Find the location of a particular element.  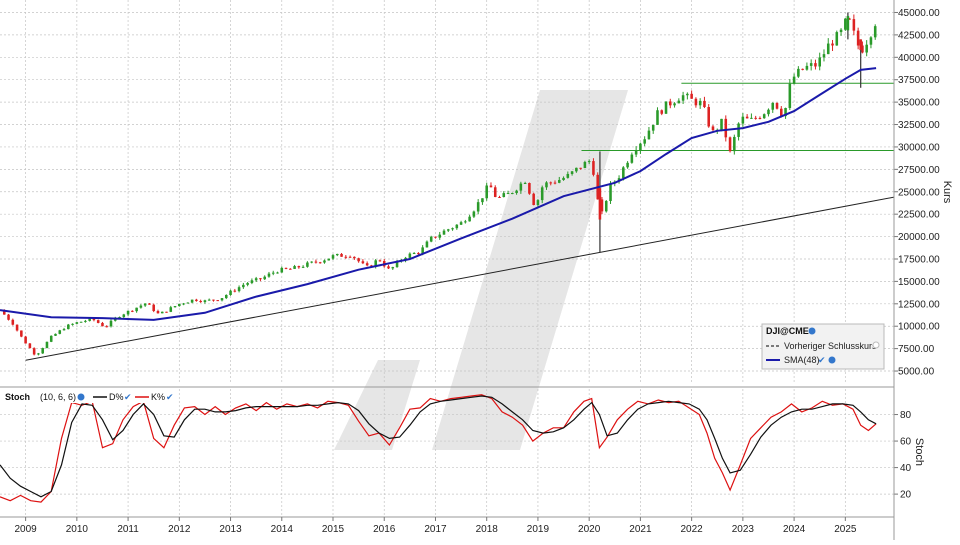

legend-d-check-icon: ✔ is located at coordinates (128, 397).